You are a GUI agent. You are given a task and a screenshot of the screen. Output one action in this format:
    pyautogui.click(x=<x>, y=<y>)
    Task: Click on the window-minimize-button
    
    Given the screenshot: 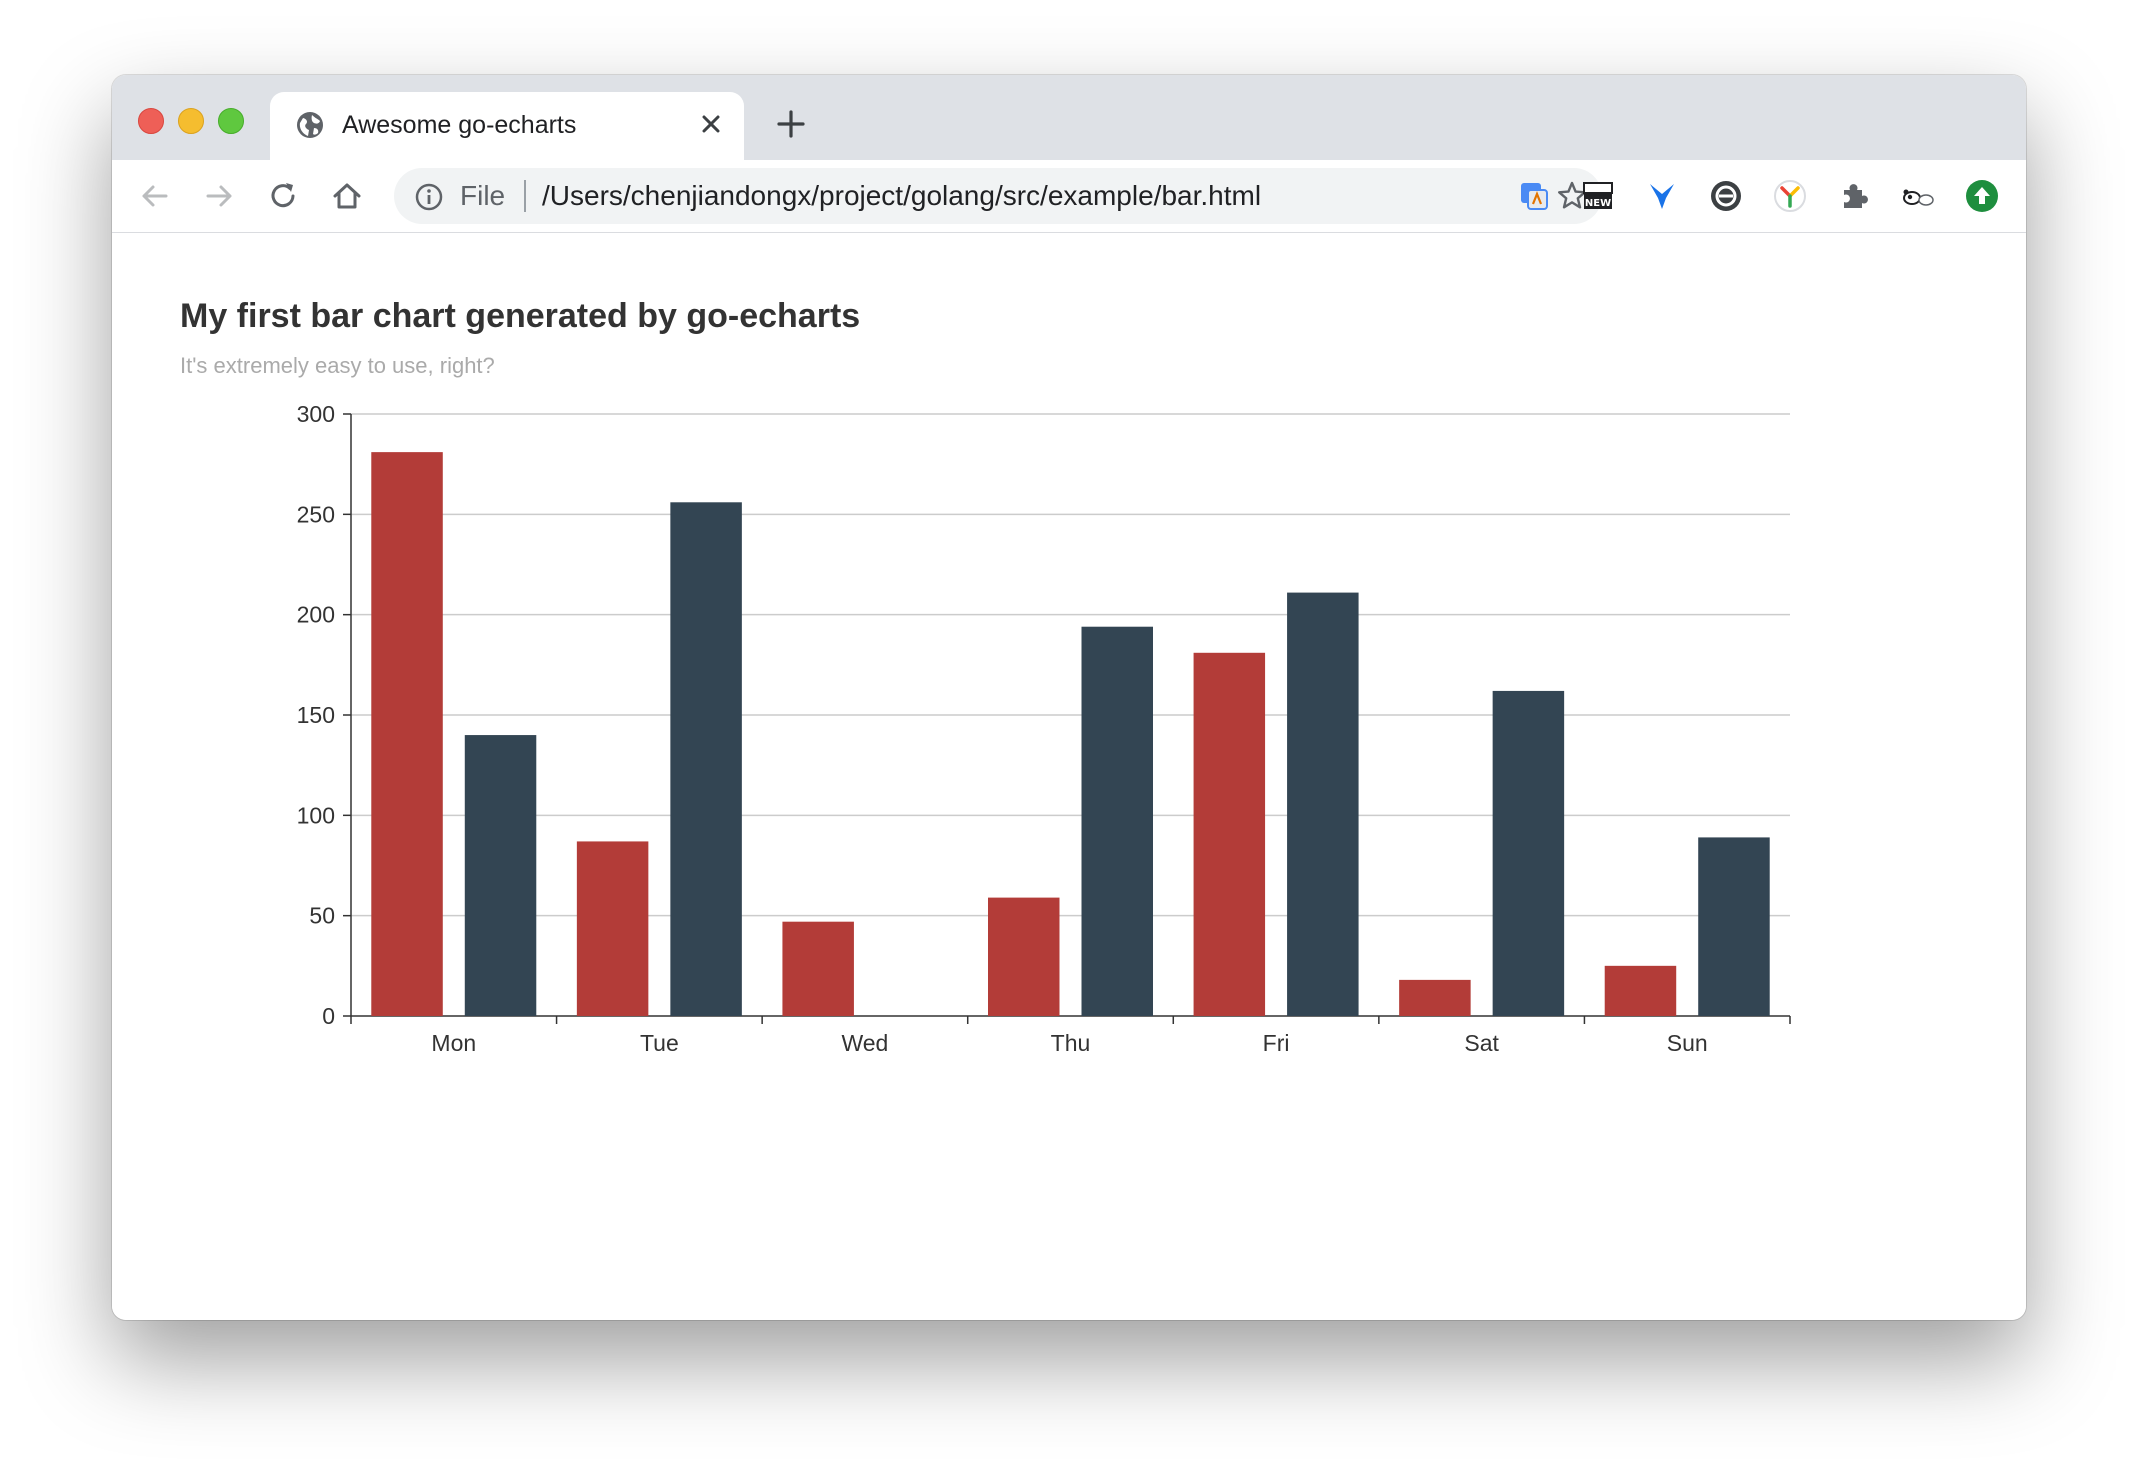 What is the action you would take?
    pyautogui.click(x=191, y=121)
    